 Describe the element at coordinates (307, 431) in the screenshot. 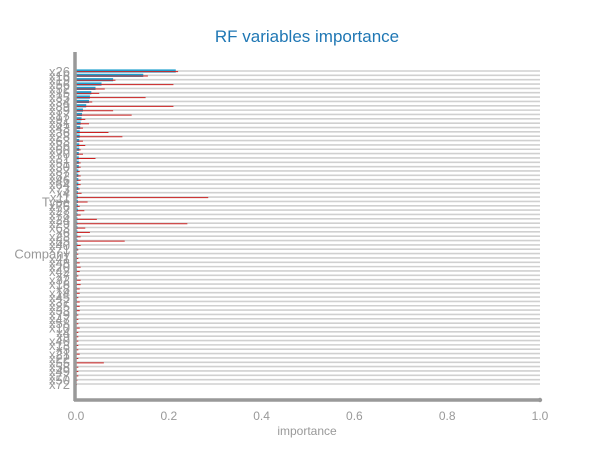

I see `x-axis-label: importance` at that location.